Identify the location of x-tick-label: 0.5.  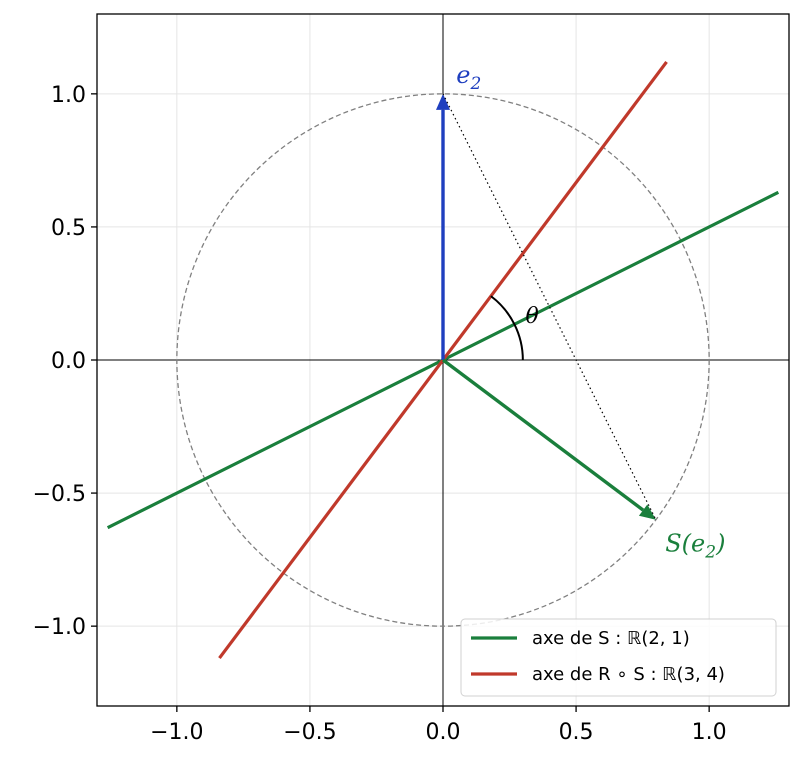
(576, 732).